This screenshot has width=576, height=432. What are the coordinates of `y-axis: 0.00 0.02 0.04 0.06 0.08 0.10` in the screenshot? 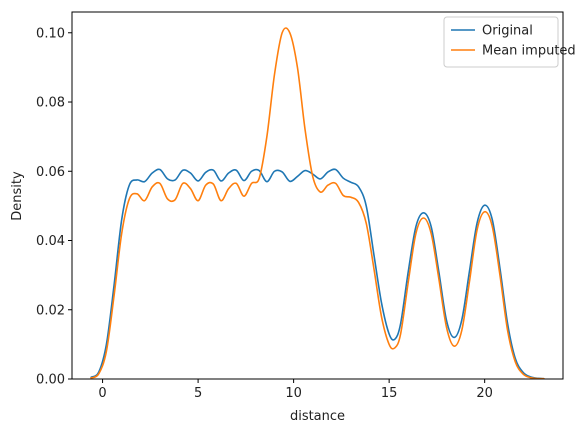 It's located at (54, 207).